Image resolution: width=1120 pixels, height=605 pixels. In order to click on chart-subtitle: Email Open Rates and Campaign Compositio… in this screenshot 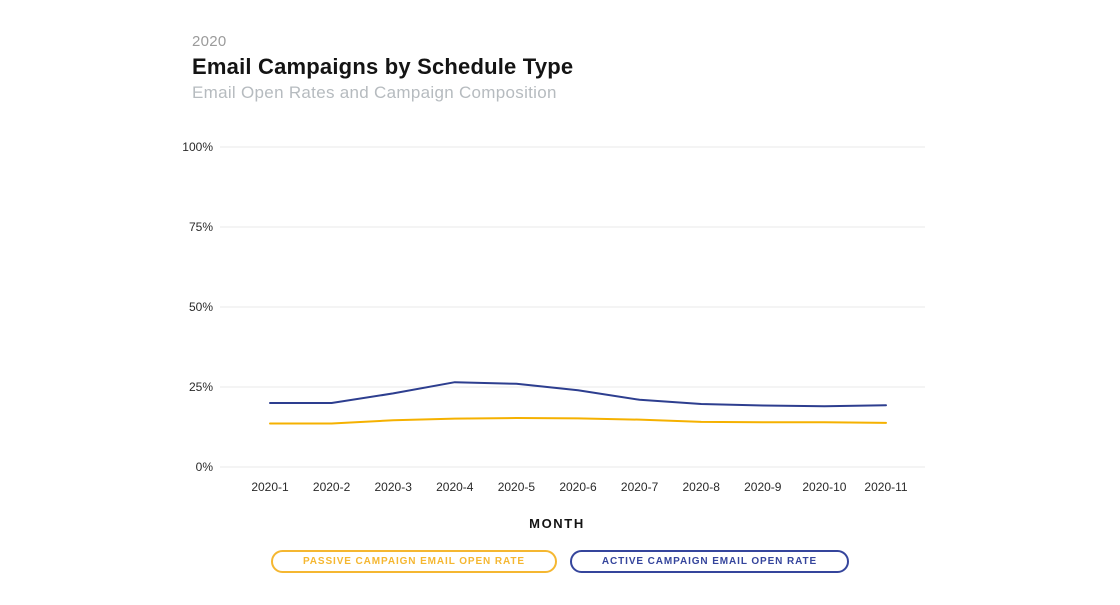, I will do `click(374, 92)`.